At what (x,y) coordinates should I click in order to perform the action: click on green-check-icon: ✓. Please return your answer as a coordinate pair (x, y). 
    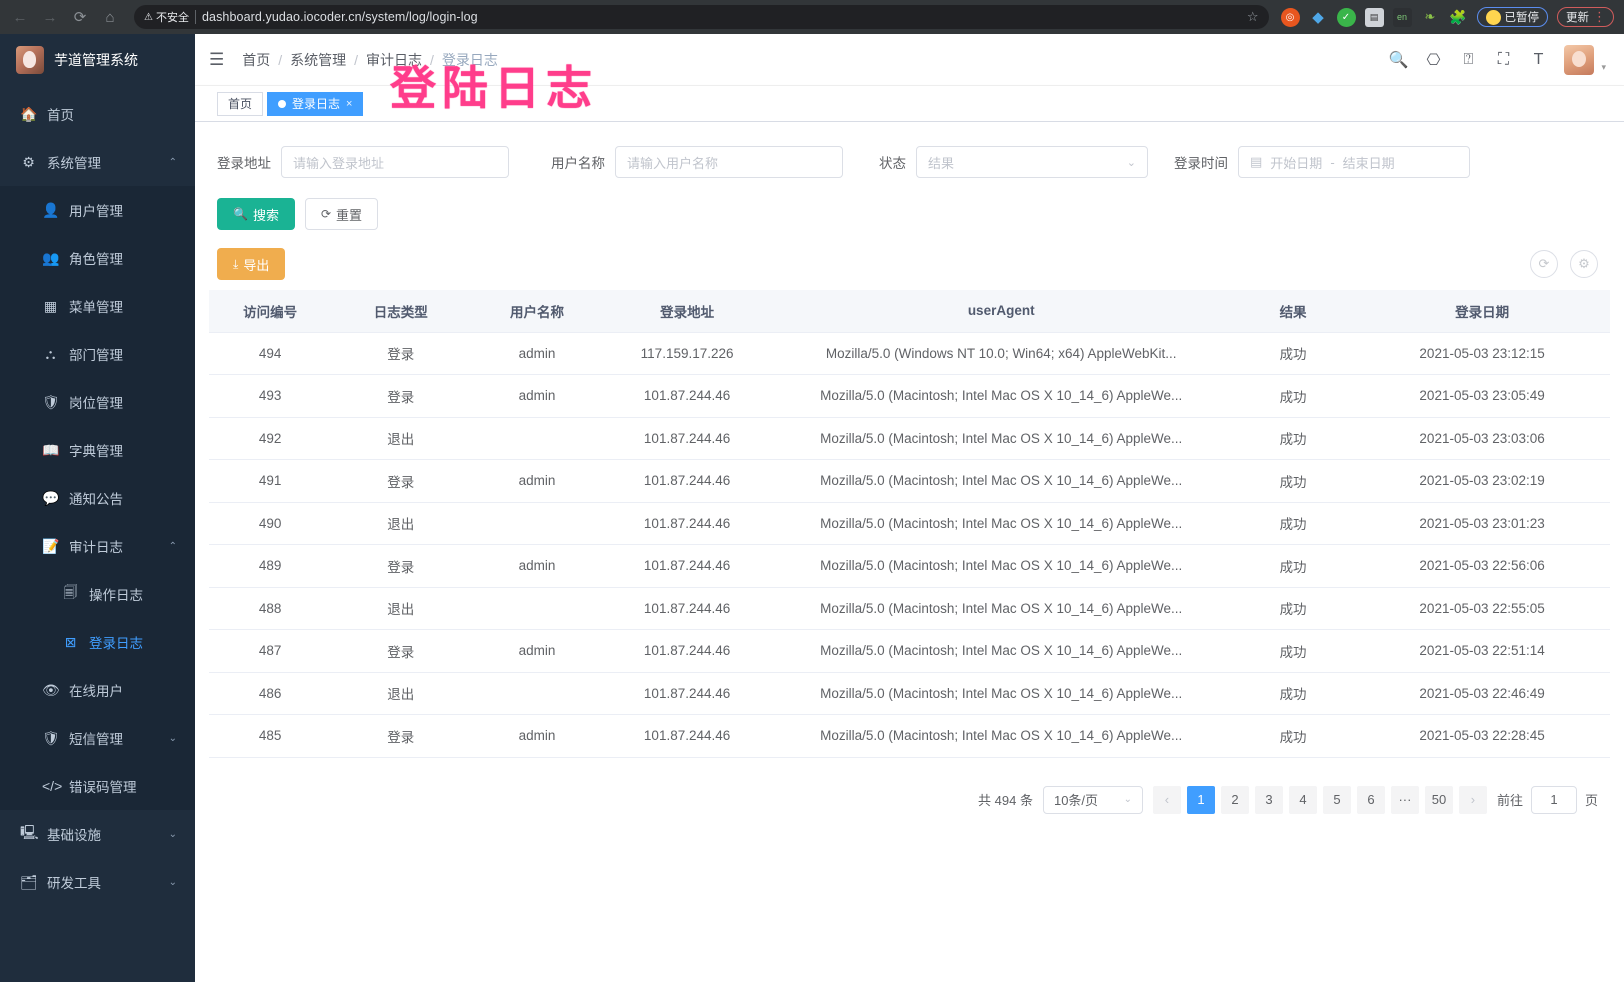
    Looking at the image, I should click on (1346, 17).